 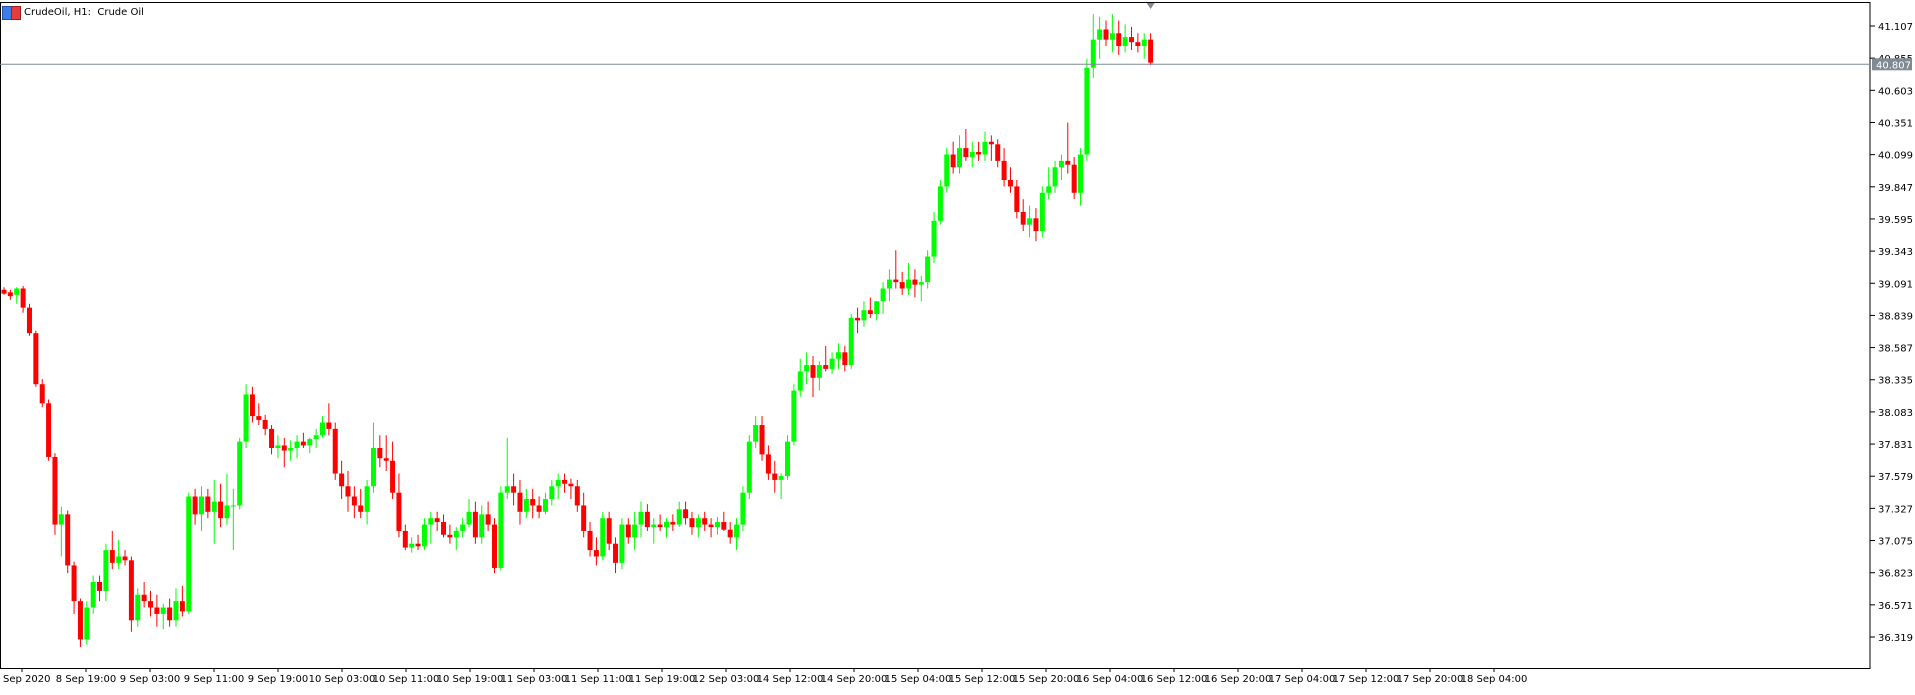 What do you see at coordinates (278, 679) in the screenshot?
I see `x-tick-label: 9 Sep 19:00` at bounding box center [278, 679].